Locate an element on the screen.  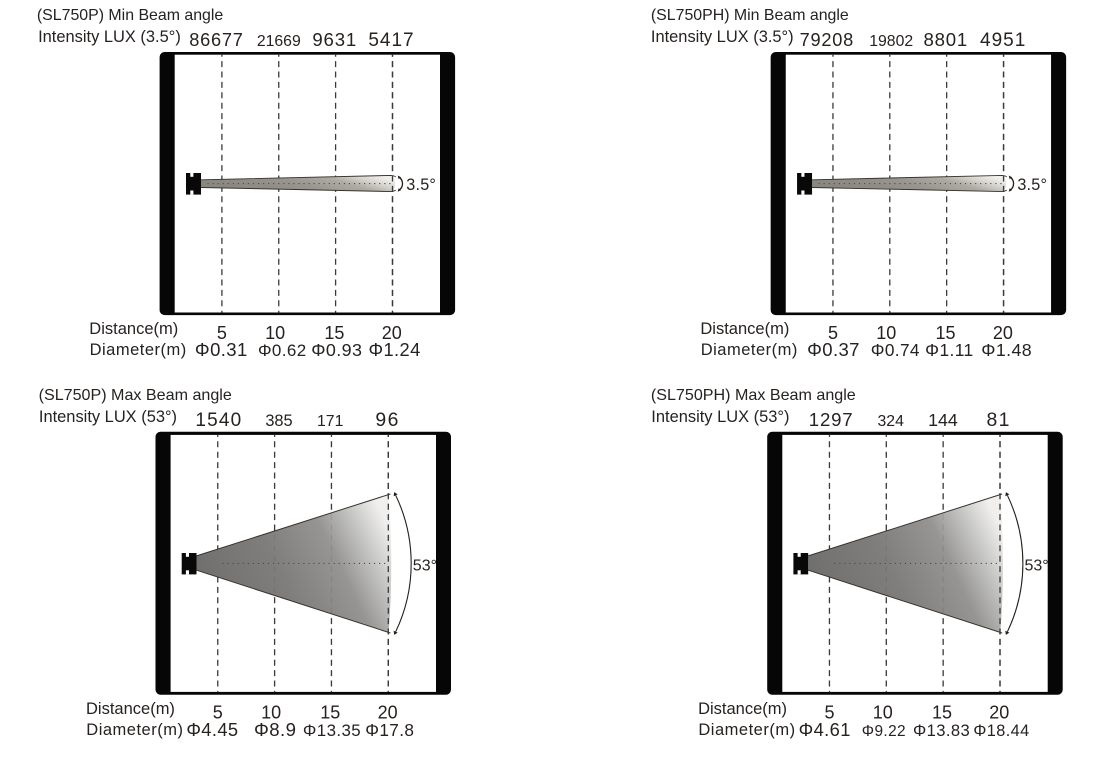
svg-text: 324 is located at coordinates (891, 421).